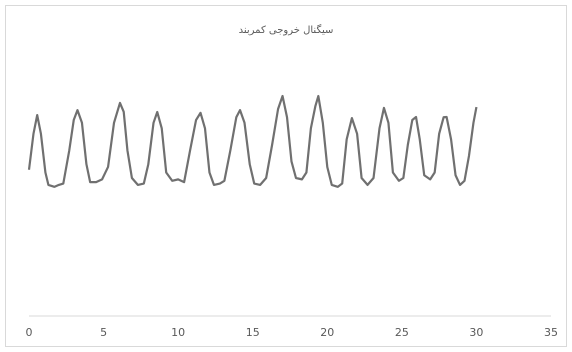  I want to click on x-tick-label: 25, so click(402, 332).